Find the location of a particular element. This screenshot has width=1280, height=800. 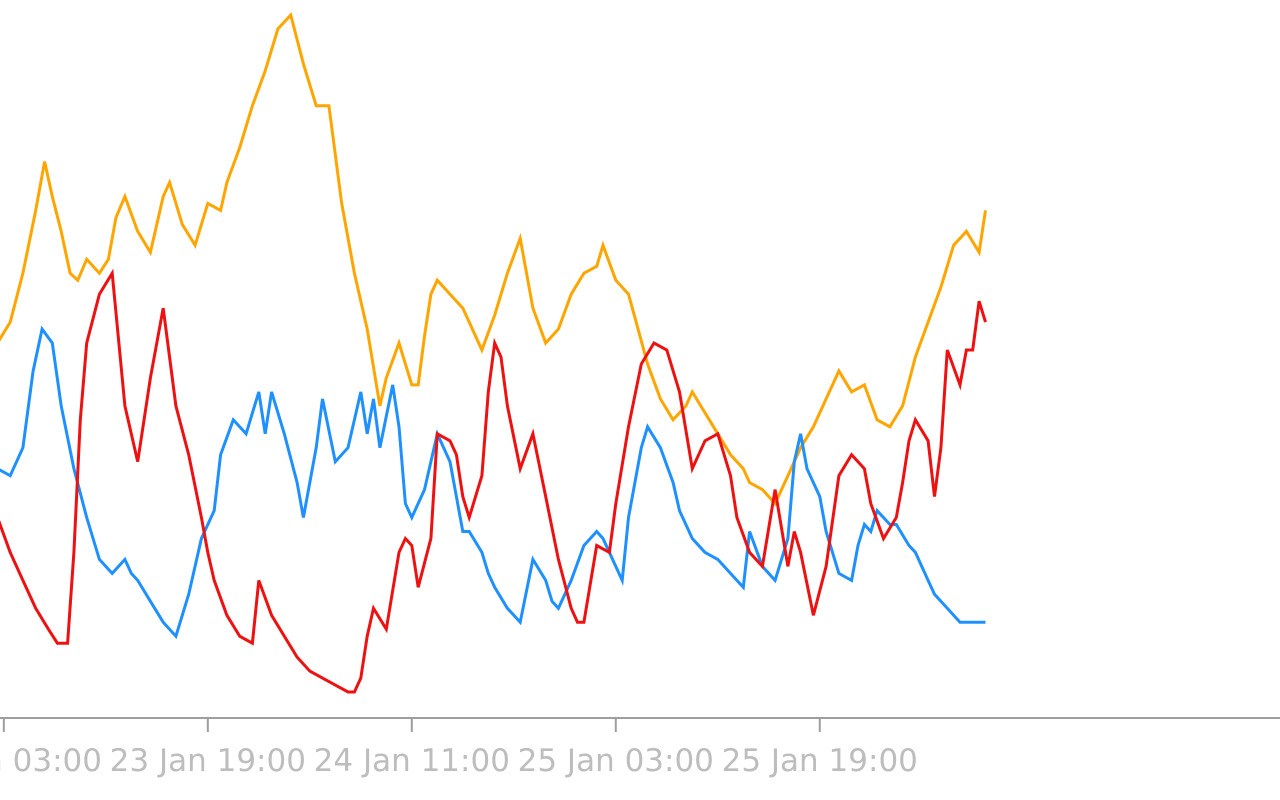

x-tick-label-2: 23 Jan 19:00 is located at coordinates (208, 761).